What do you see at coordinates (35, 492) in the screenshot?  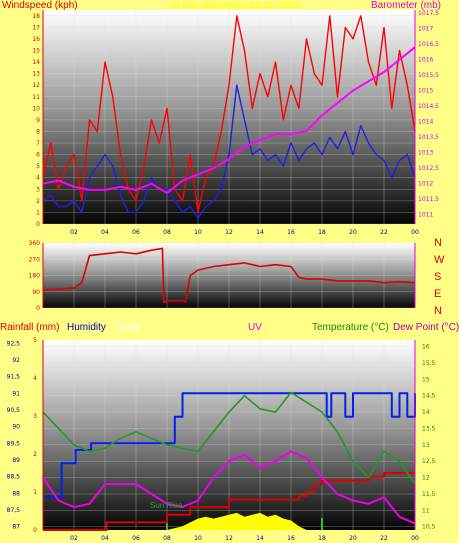 I see `rainfall-tick-label: 1` at bounding box center [35, 492].